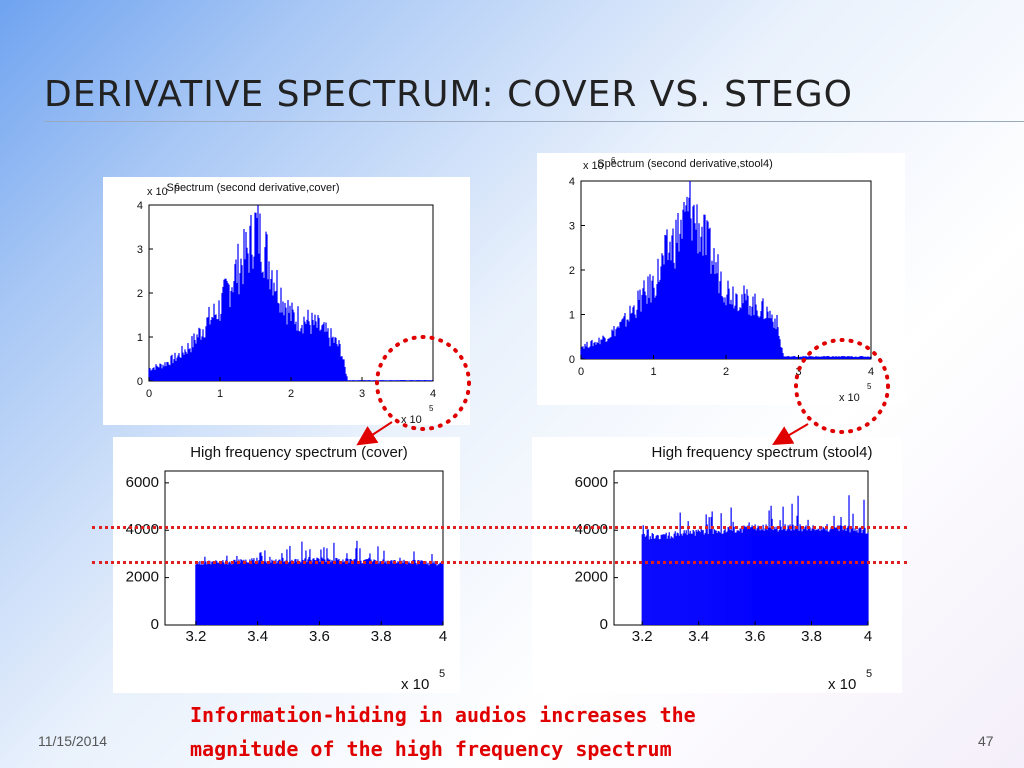 The width and height of the screenshot is (1024, 768). What do you see at coordinates (499, 562) in the screenshot?
I see `threshold-line-lower` at bounding box center [499, 562].